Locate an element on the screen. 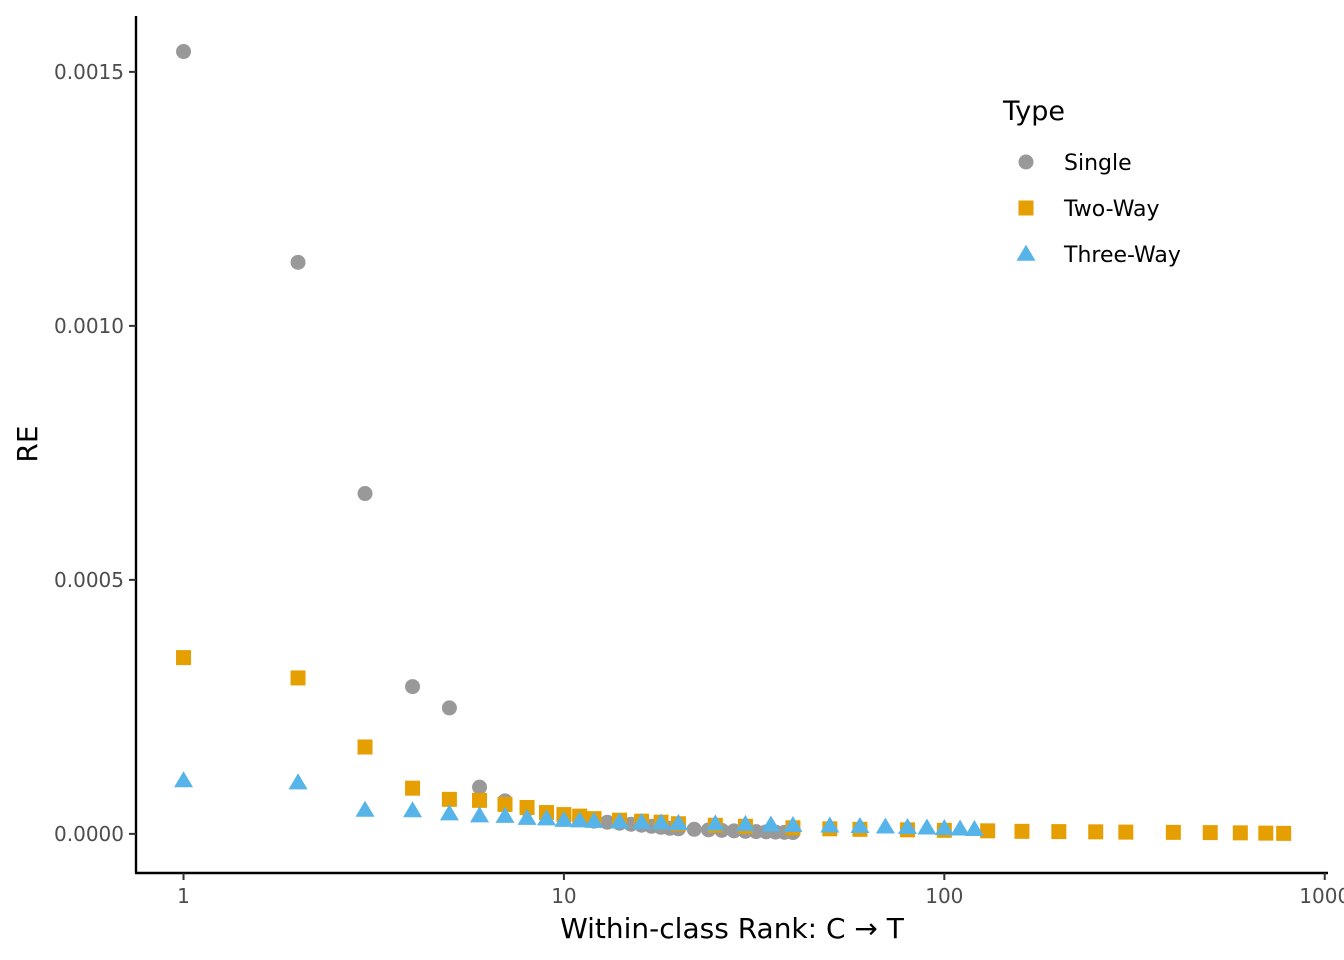 Image resolution: width=1344 pixels, height=960 pixels. legend-key-triangle is located at coordinates (1026, 252).